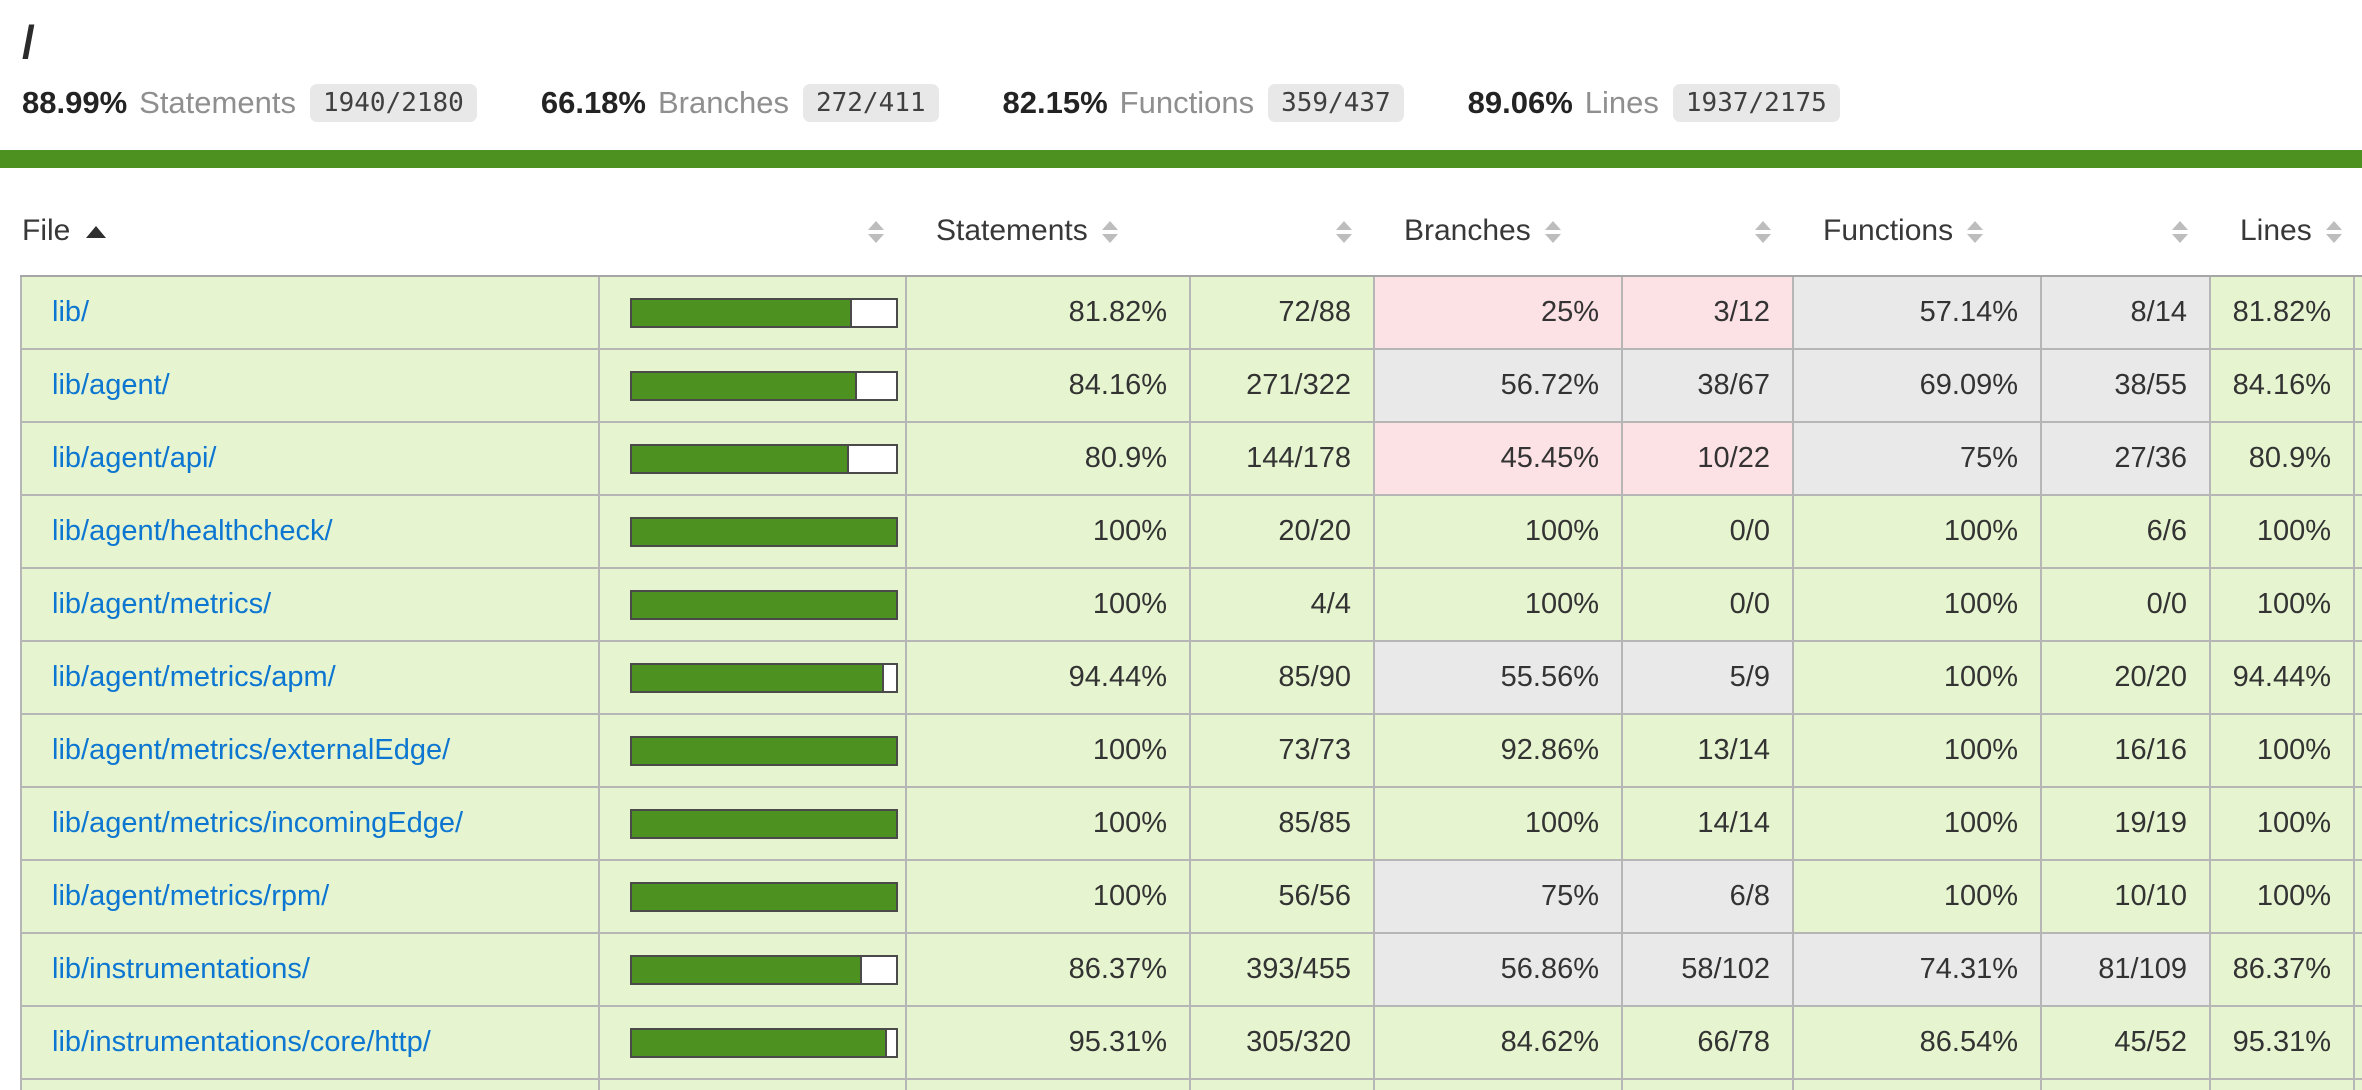 Image resolution: width=2362 pixels, height=1090 pixels. I want to click on functions-fraction-cell: 10/10, so click(2125, 896).